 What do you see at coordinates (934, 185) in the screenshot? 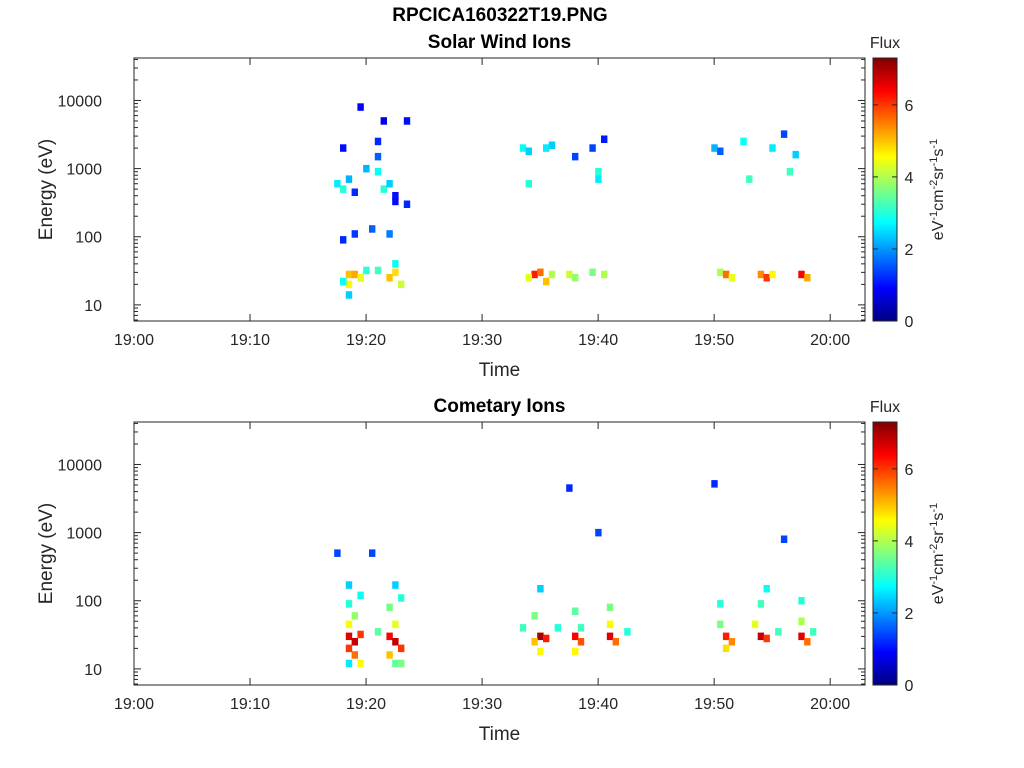
I see `colorbar-label-exponent: -2` at bounding box center [934, 185].